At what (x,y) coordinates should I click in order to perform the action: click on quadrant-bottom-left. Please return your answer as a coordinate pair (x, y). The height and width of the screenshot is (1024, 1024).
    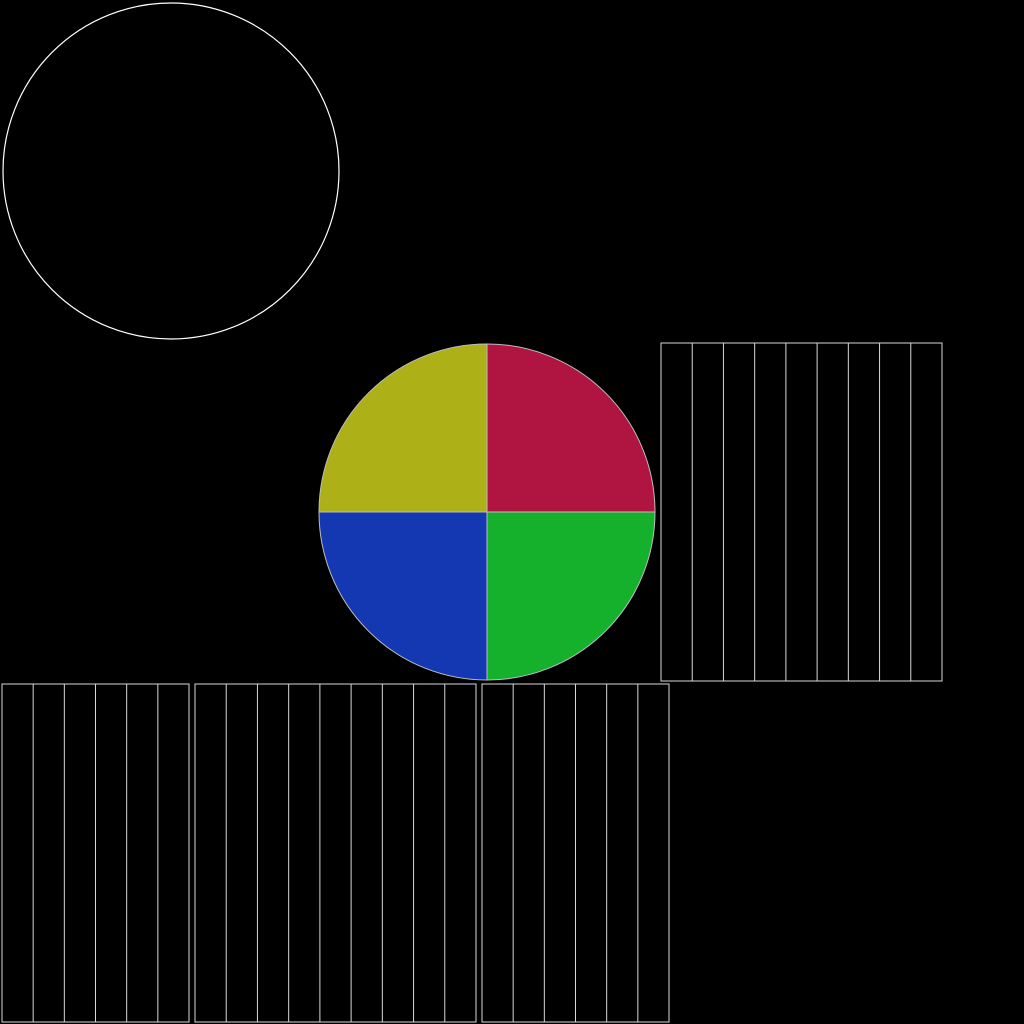
    Looking at the image, I should click on (403, 596).